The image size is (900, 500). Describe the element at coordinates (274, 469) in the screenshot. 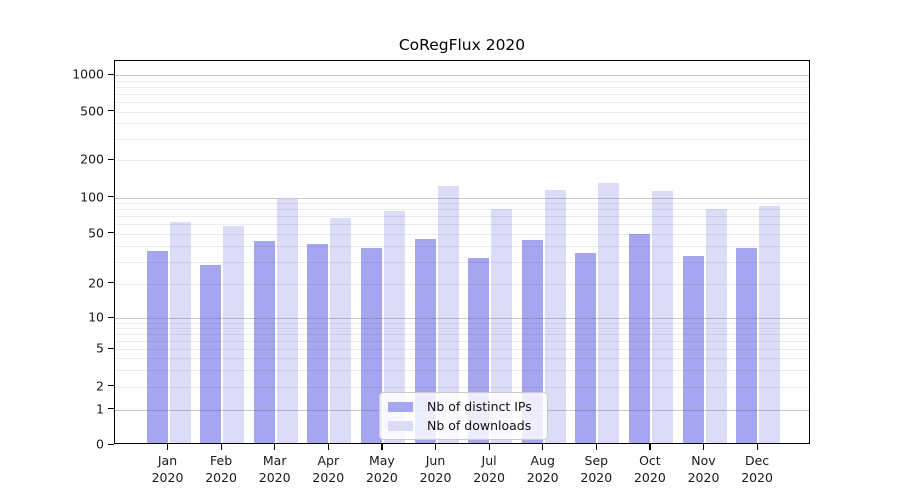

I see `x-tick-label: Mar 2020` at that location.